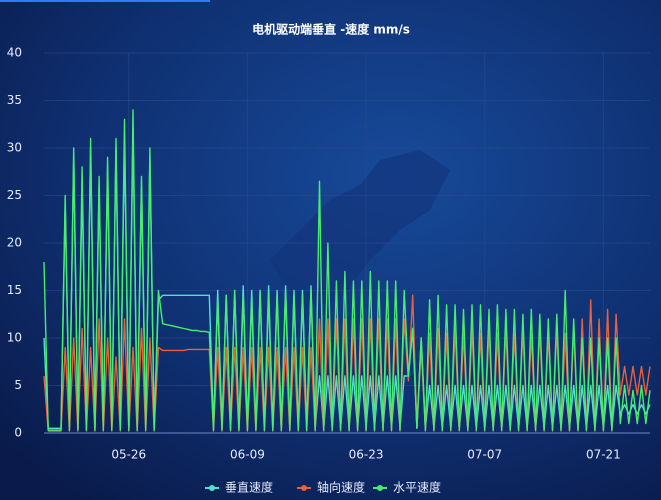 Image resolution: width=661 pixels, height=500 pixels. What do you see at coordinates (417, 487) in the screenshot?
I see `legend-label: 水平速度` at bounding box center [417, 487].